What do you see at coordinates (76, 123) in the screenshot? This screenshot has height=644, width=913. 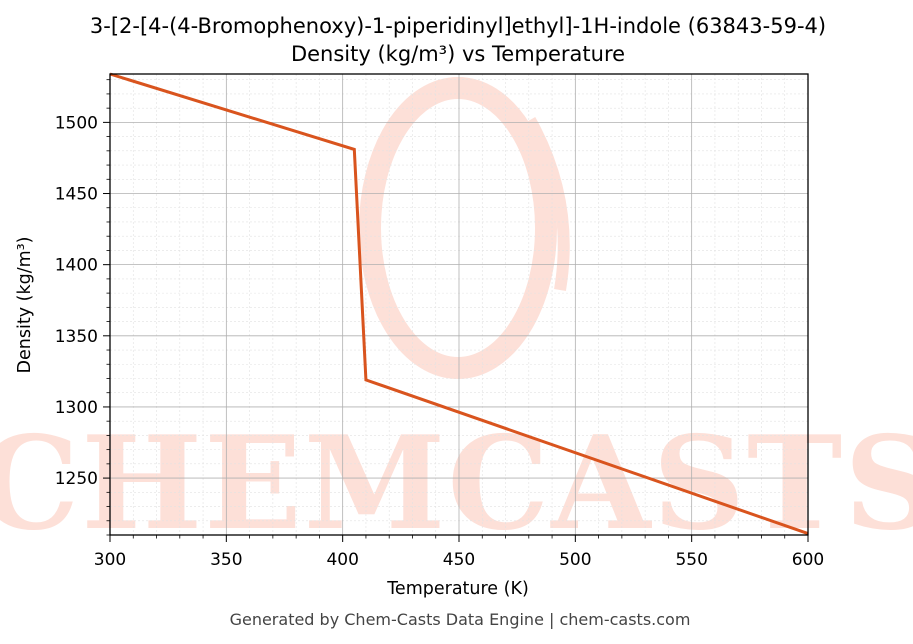 I see `y-tick-label: 1500` at bounding box center [76, 123].